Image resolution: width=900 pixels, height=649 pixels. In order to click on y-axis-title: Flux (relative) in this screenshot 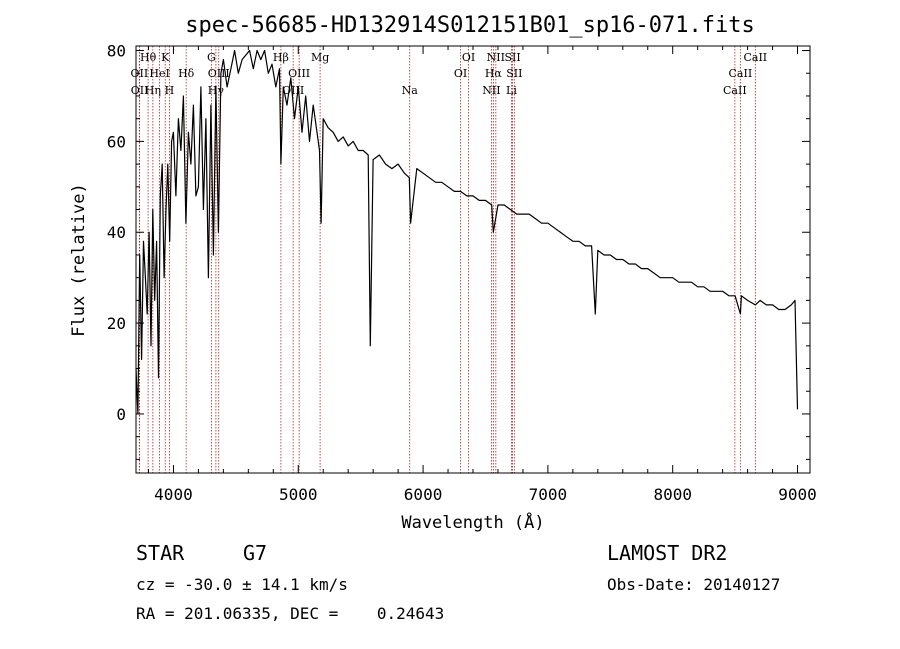, I will do `click(79, 260)`.